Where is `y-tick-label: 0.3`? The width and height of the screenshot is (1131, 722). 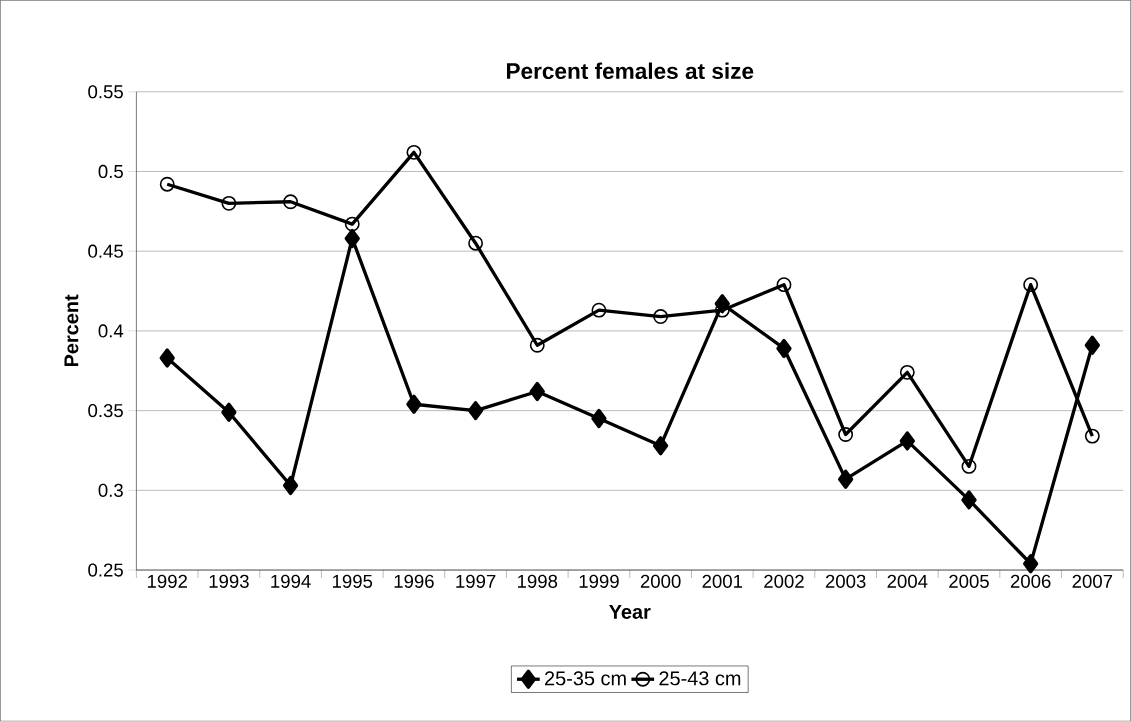 y-tick-label: 0.3 is located at coordinates (110, 490).